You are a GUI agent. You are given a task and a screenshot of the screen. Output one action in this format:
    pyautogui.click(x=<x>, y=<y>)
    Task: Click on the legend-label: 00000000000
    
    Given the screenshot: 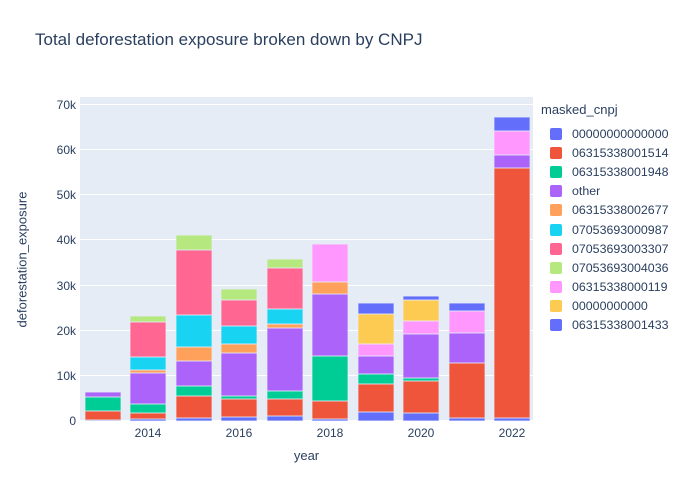 What is the action you would take?
    pyautogui.click(x=610, y=306)
    